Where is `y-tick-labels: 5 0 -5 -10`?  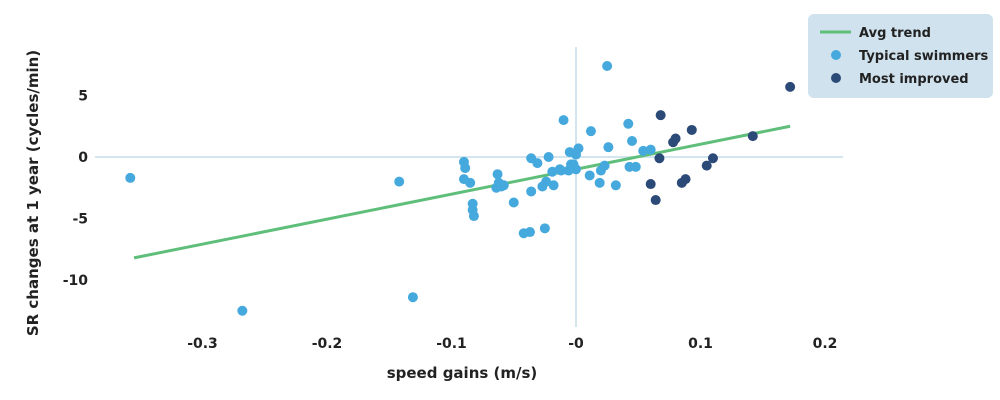
y-tick-labels: 5 0 -5 -10 is located at coordinates (76, 189).